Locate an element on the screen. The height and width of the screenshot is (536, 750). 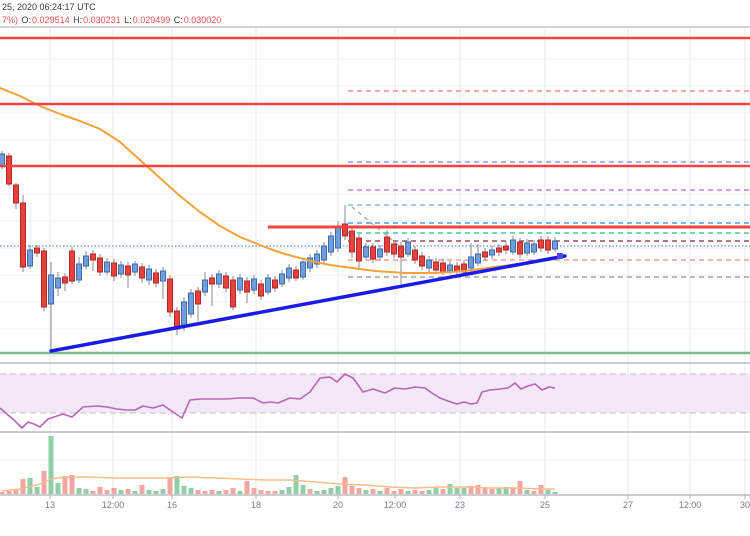
x-axis-label: 13 is located at coordinates (50, 505).